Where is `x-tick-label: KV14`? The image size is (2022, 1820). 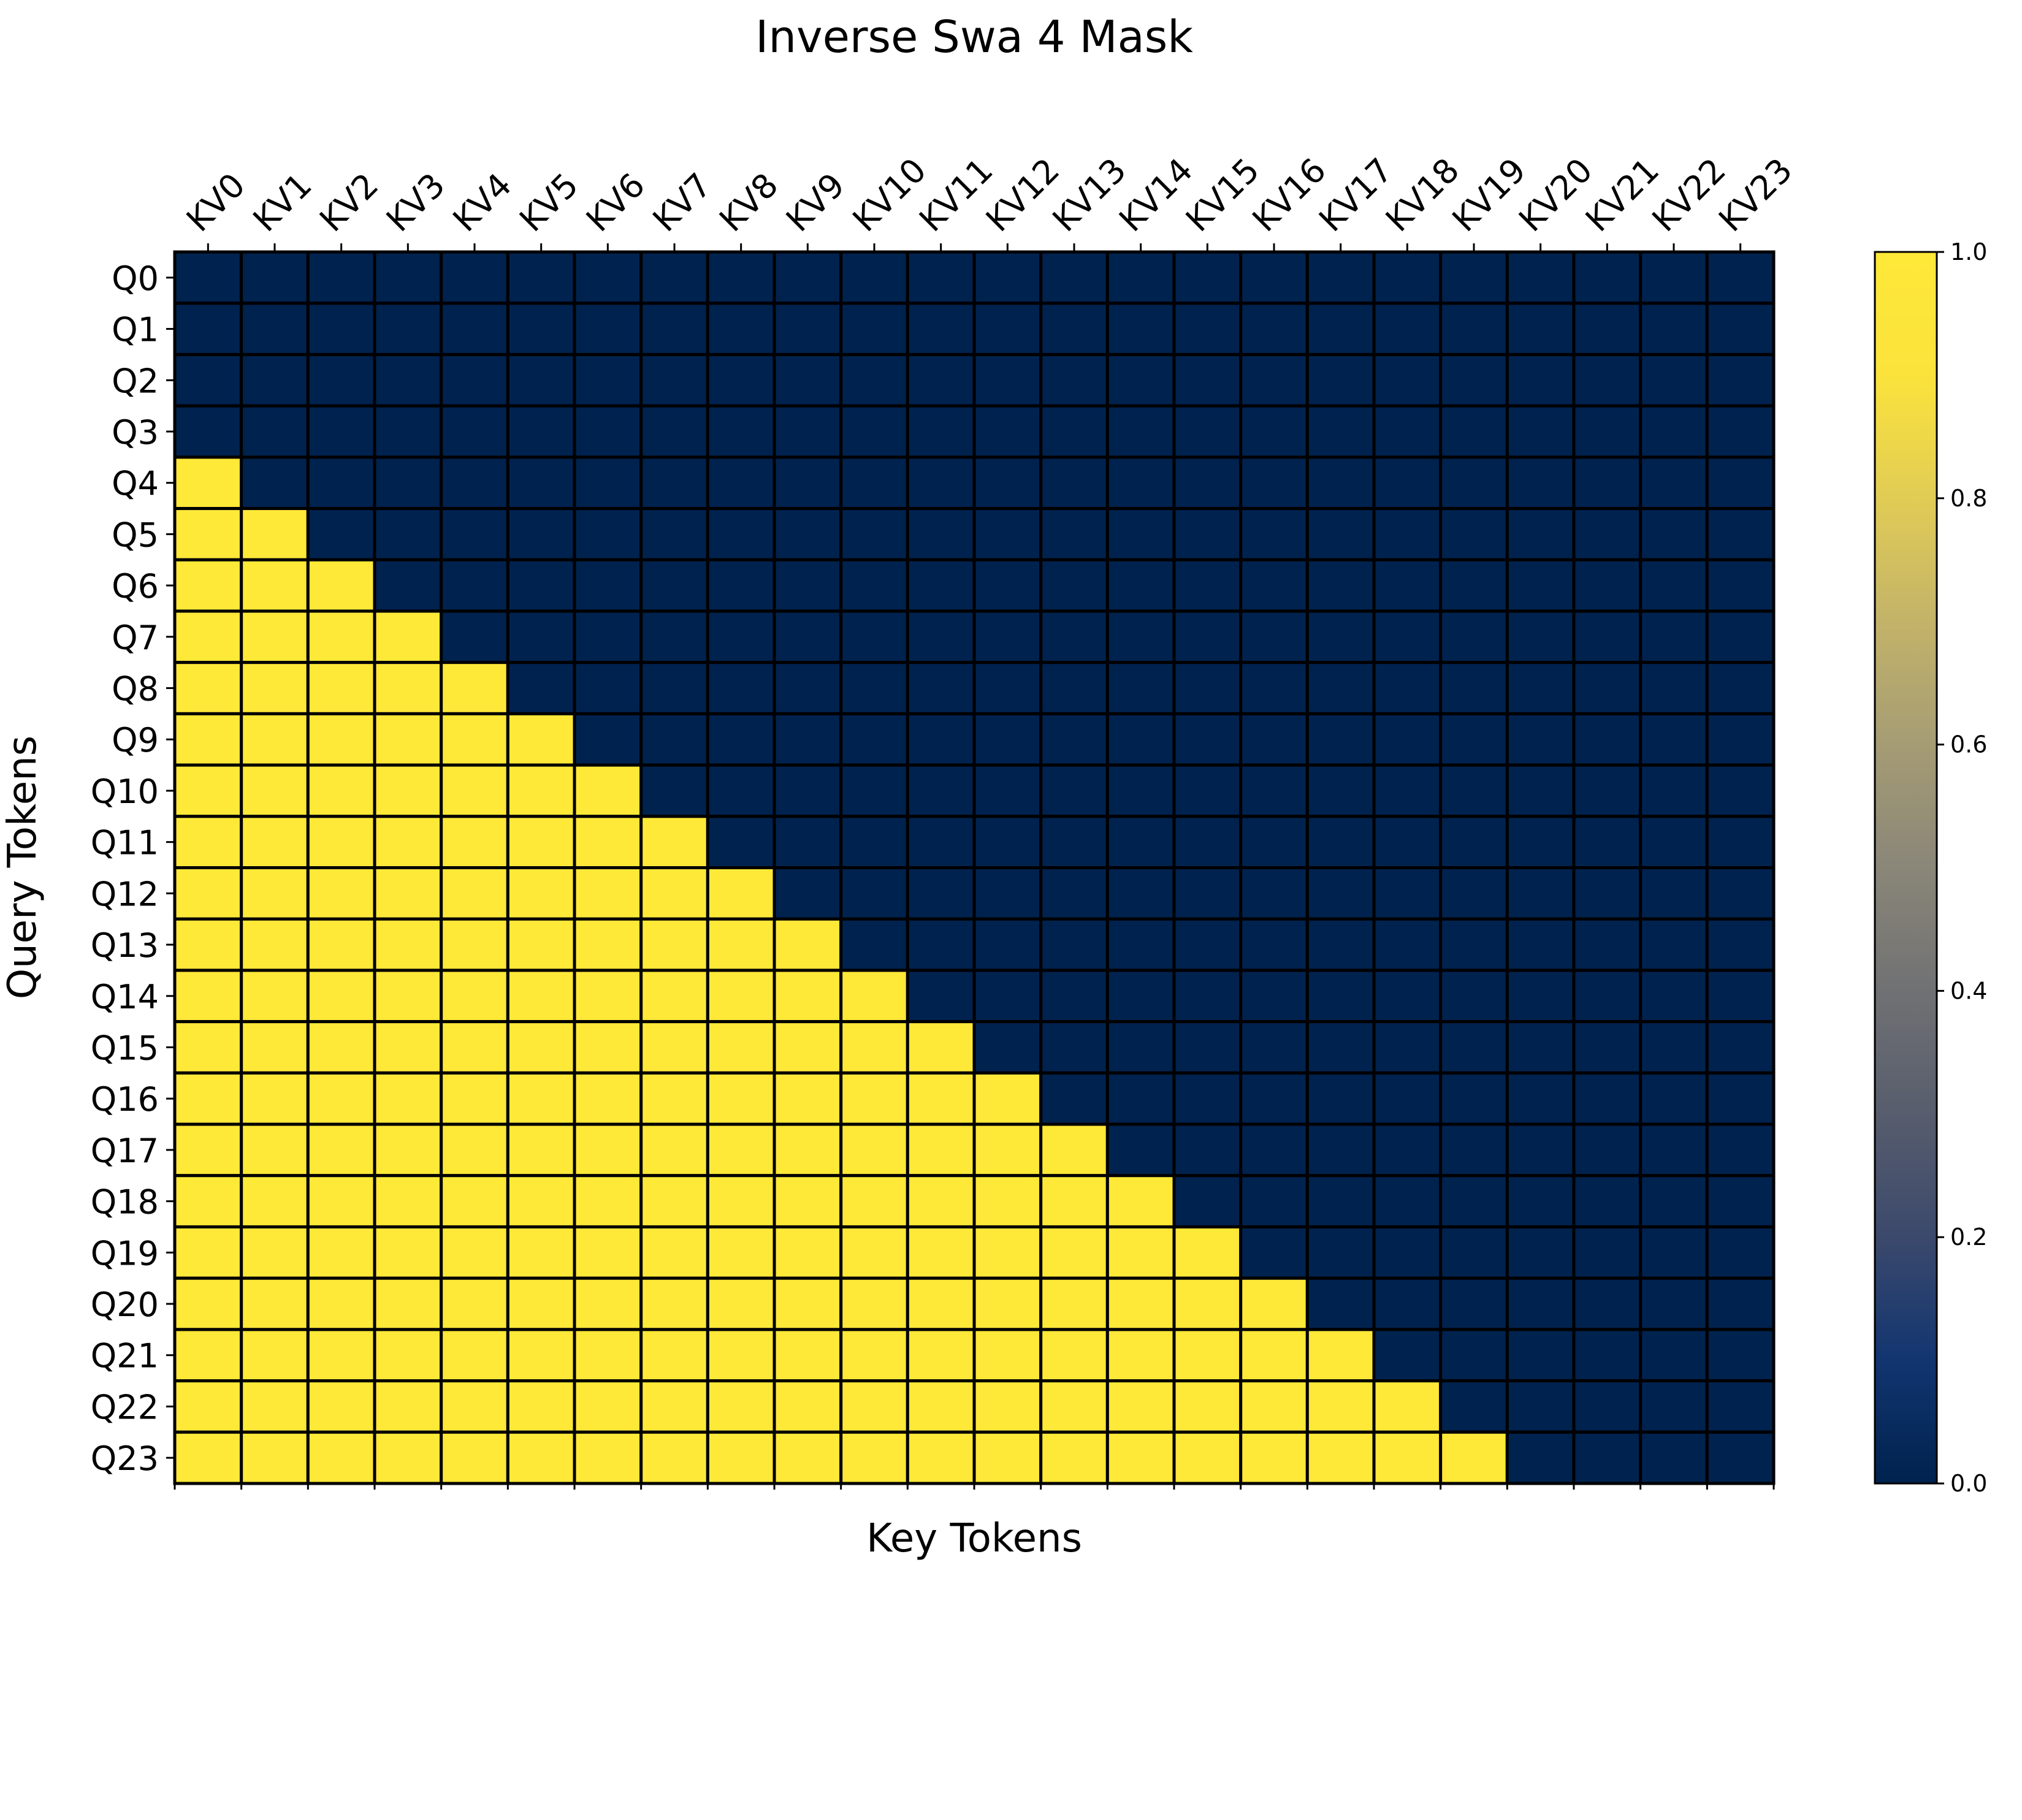 x-tick-label: KV14 is located at coordinates (1156, 195).